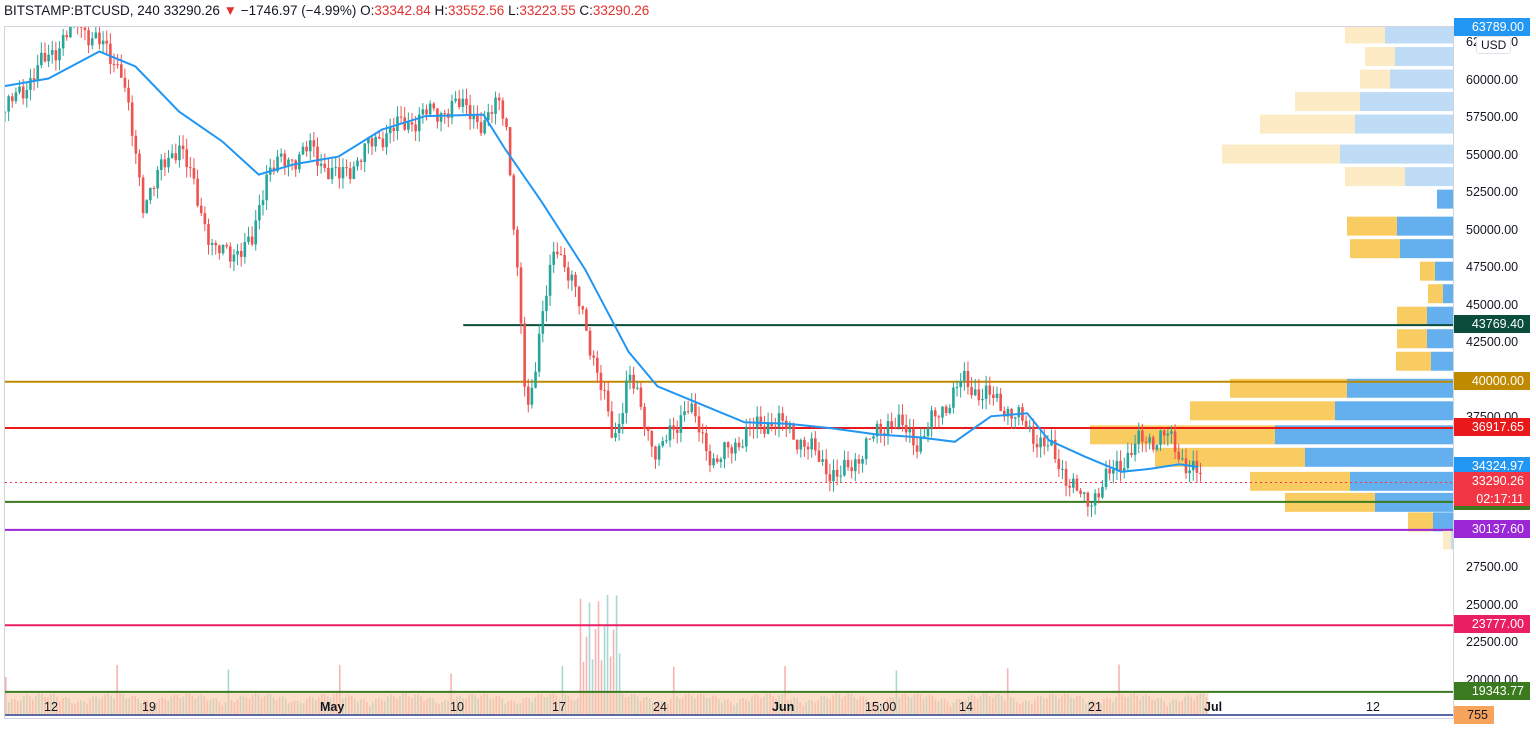 This screenshot has height=729, width=1536. I want to click on level-36917-tag: 36917.65, so click(1492, 427).